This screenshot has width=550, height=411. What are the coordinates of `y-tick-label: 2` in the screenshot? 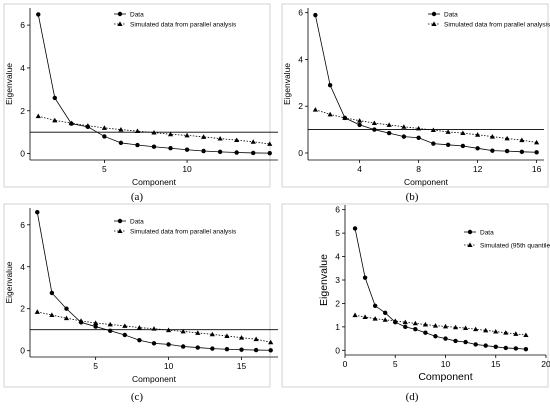 It's located at (22, 309).